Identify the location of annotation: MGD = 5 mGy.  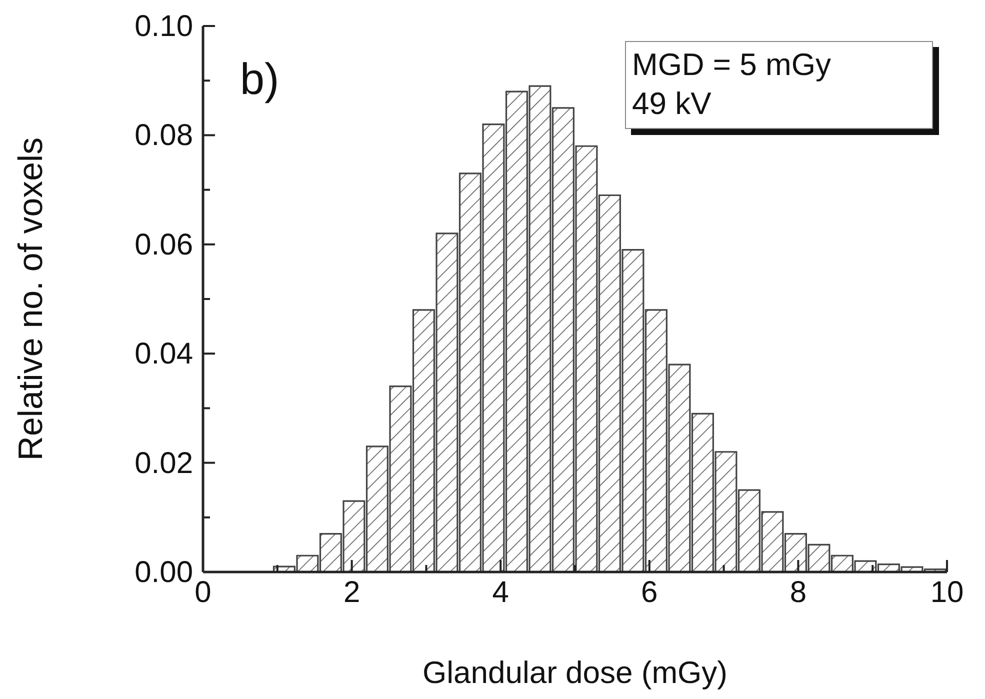
(732, 65).